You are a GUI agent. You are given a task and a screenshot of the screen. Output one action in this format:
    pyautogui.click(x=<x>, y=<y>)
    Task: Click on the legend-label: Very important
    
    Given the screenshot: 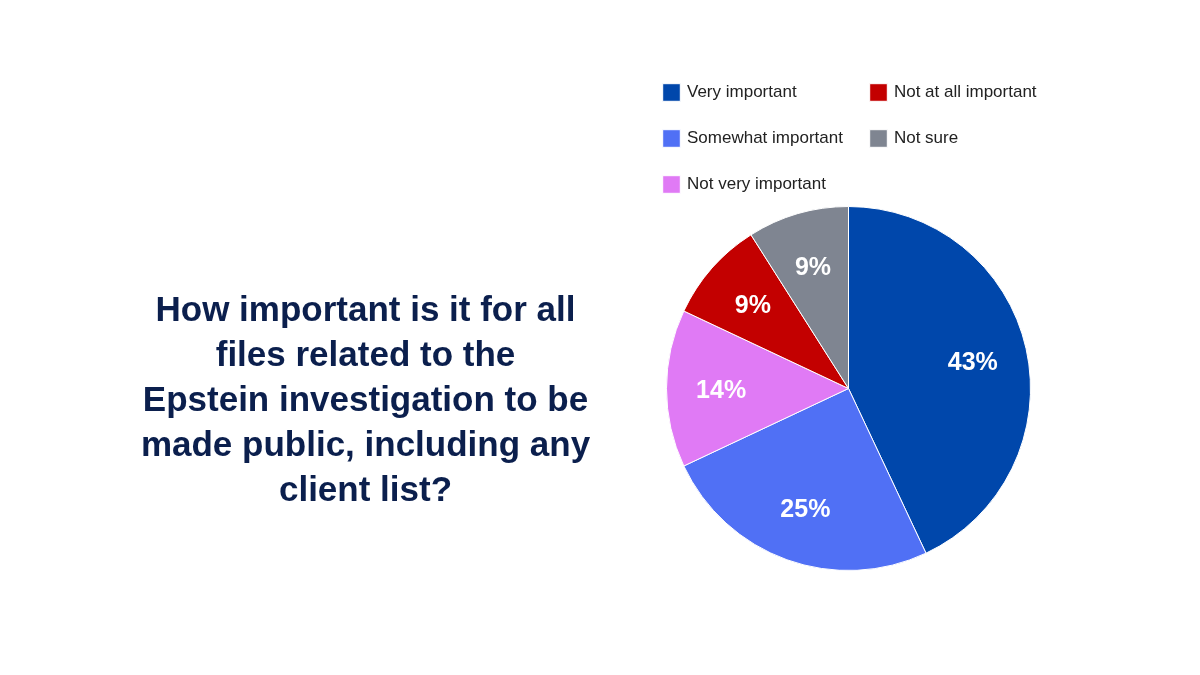 What is the action you would take?
    pyautogui.click(x=742, y=92)
    